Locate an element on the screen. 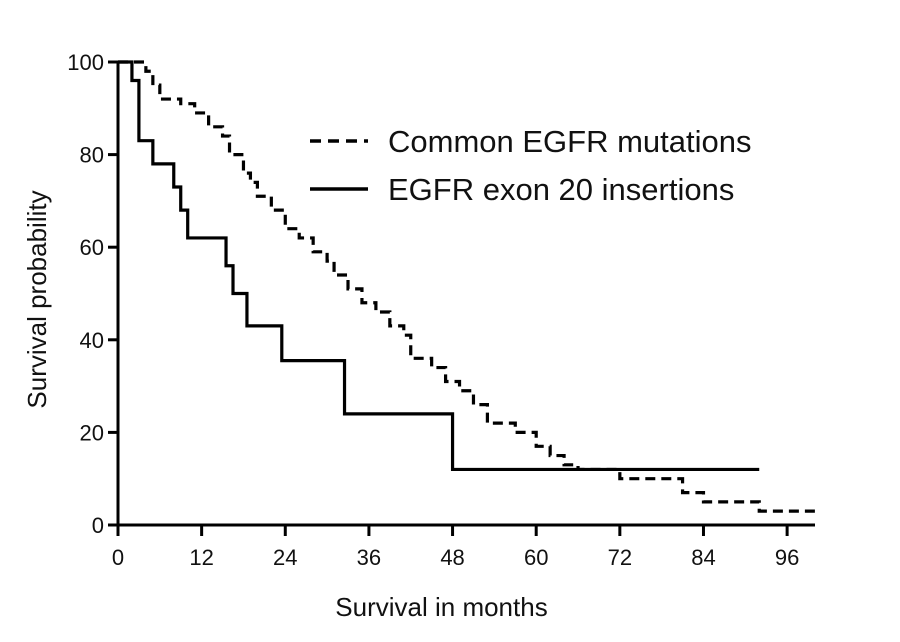 The width and height of the screenshot is (900, 642). x-tick-label: 0 is located at coordinates (118, 557).